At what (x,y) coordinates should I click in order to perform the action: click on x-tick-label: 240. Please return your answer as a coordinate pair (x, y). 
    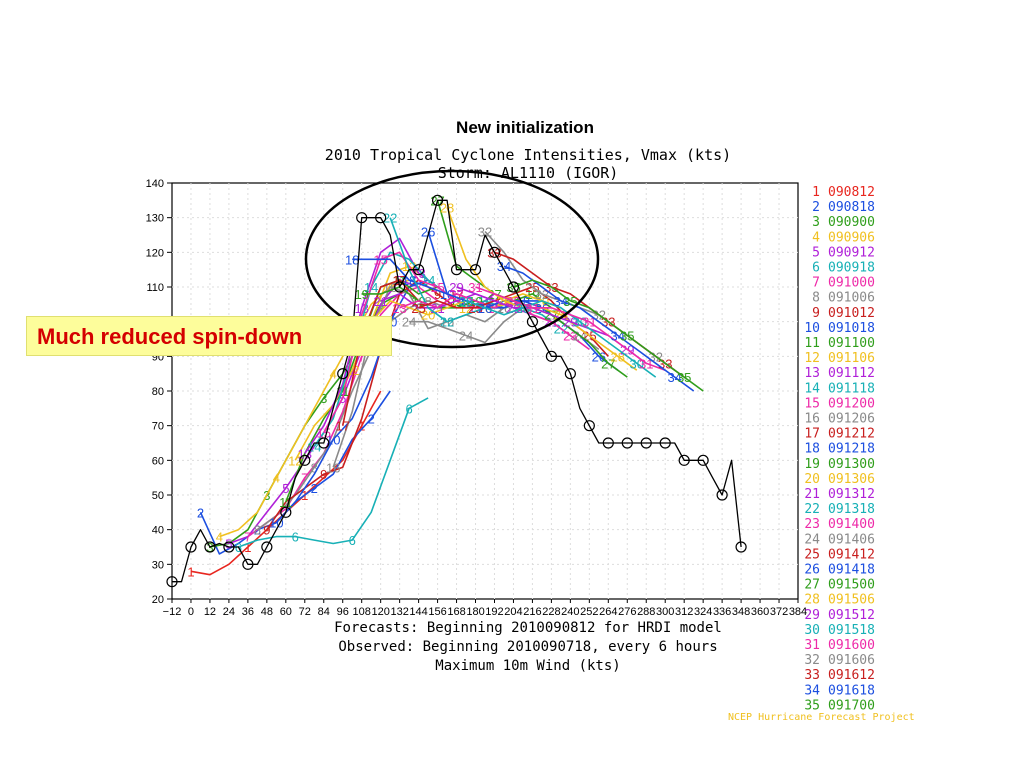
    Looking at the image, I should click on (570, 612).